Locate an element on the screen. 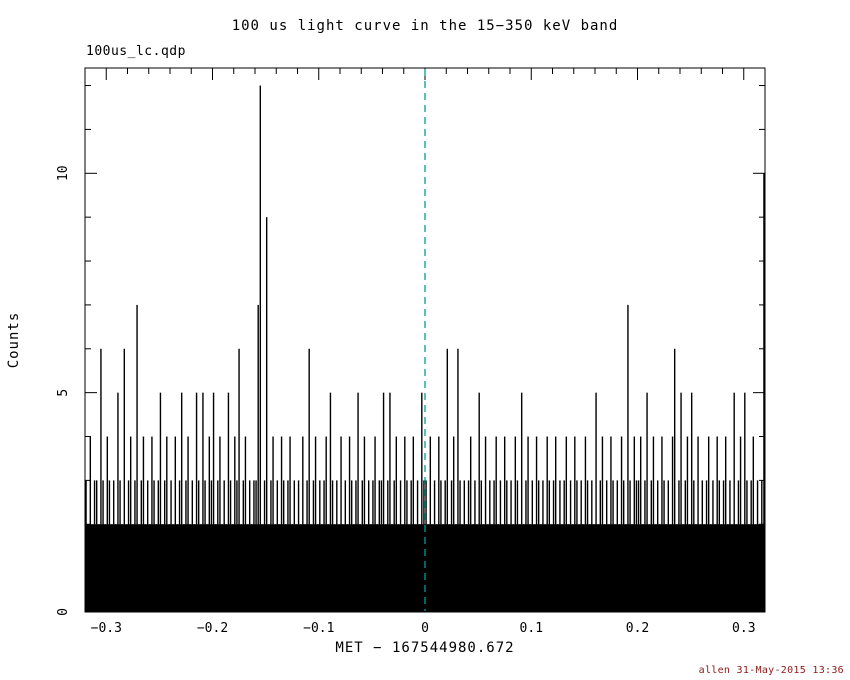  y-tick-label: 5 is located at coordinates (63, 393).